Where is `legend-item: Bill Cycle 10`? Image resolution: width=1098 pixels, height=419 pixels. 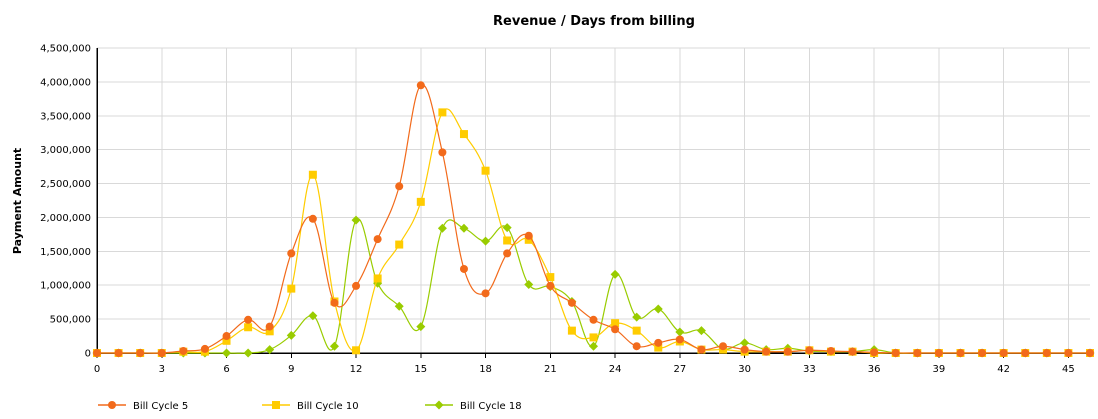 legend-item: Bill Cycle 10 is located at coordinates (310, 406).